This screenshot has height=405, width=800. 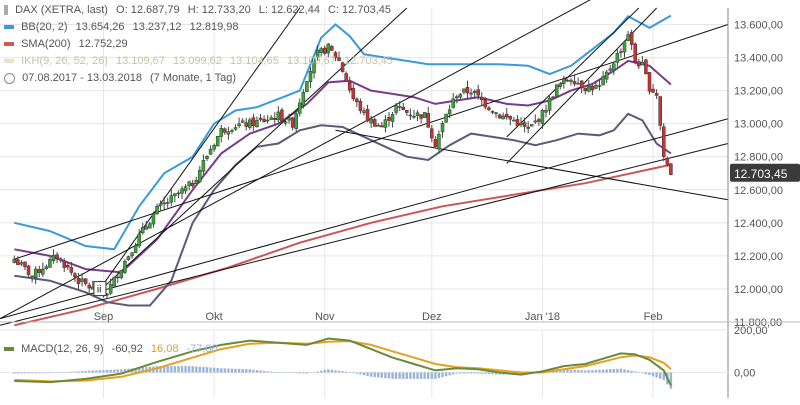 I want to click on bb-mid-value: 13.237,12, so click(x=157, y=27).